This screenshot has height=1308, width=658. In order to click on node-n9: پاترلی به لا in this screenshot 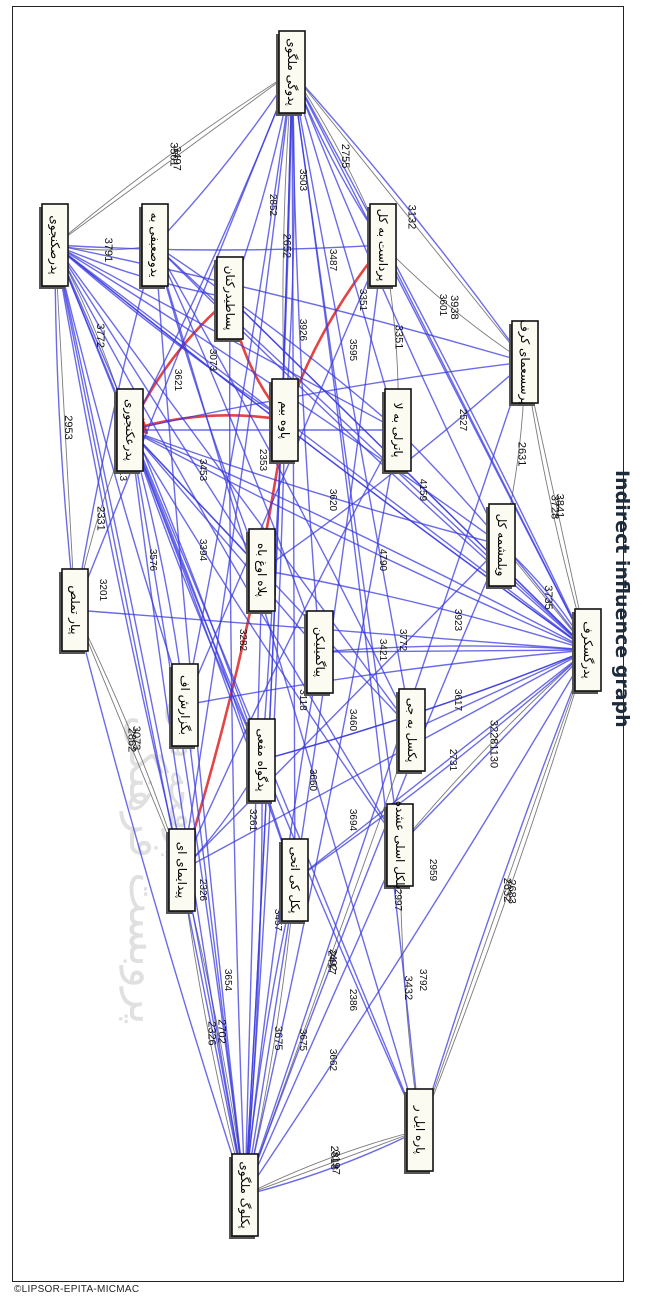, I will do `click(397, 431)`.